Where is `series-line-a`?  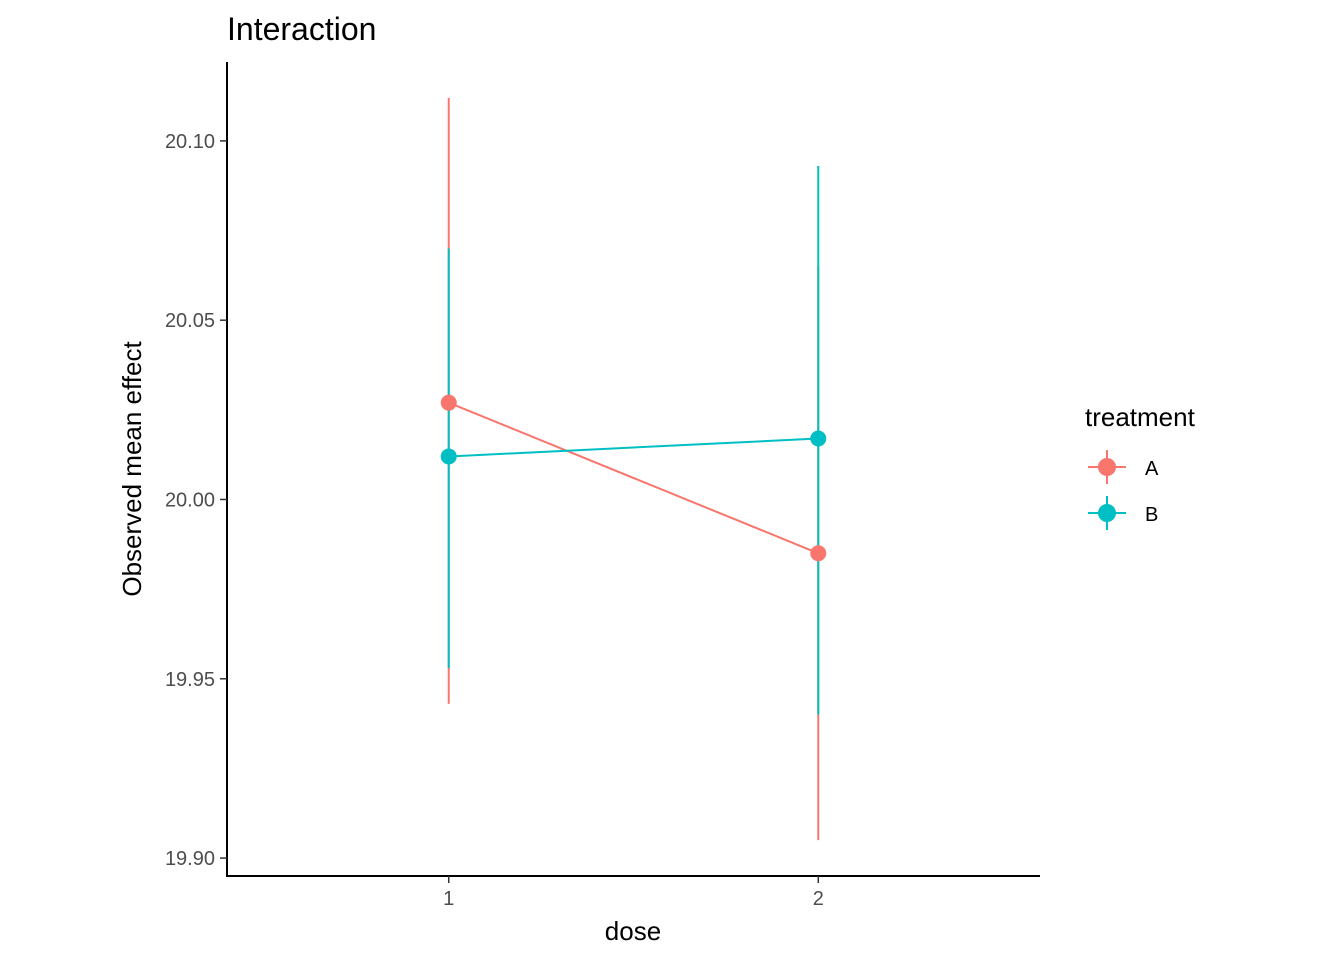 series-line-a is located at coordinates (633, 478).